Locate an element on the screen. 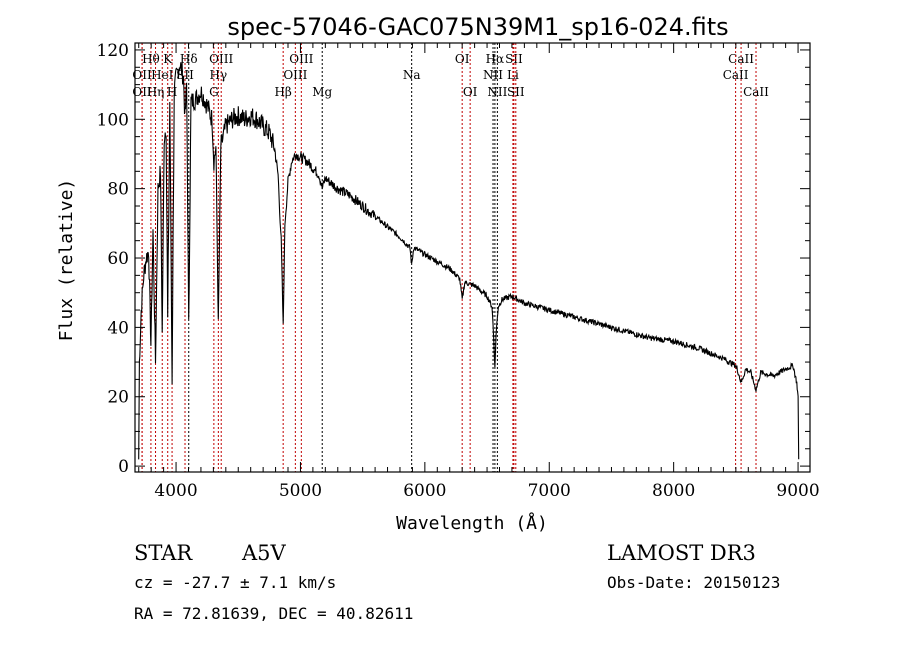 This screenshot has height=649, width=900. object-subclass: A5V is located at coordinates (264, 553).